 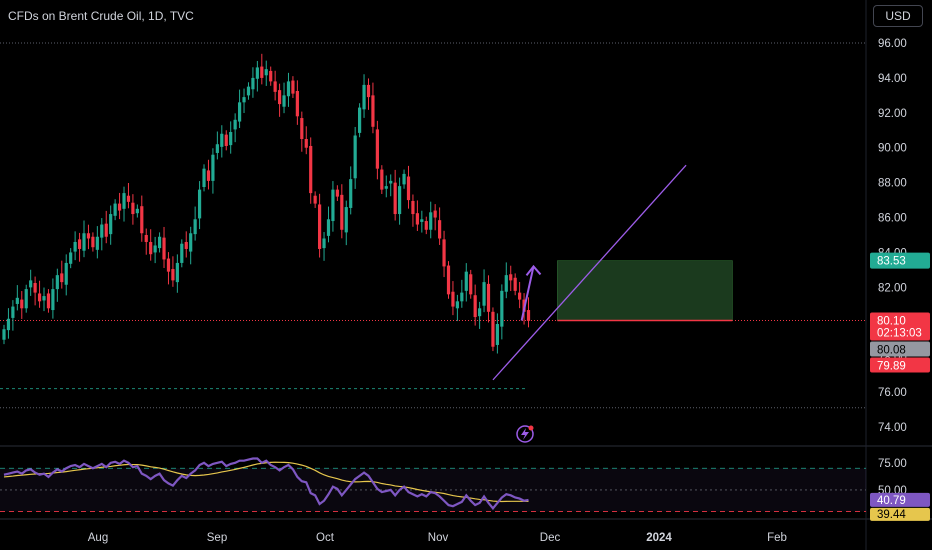 I want to click on last-price-label: 80.10, so click(x=891, y=322).